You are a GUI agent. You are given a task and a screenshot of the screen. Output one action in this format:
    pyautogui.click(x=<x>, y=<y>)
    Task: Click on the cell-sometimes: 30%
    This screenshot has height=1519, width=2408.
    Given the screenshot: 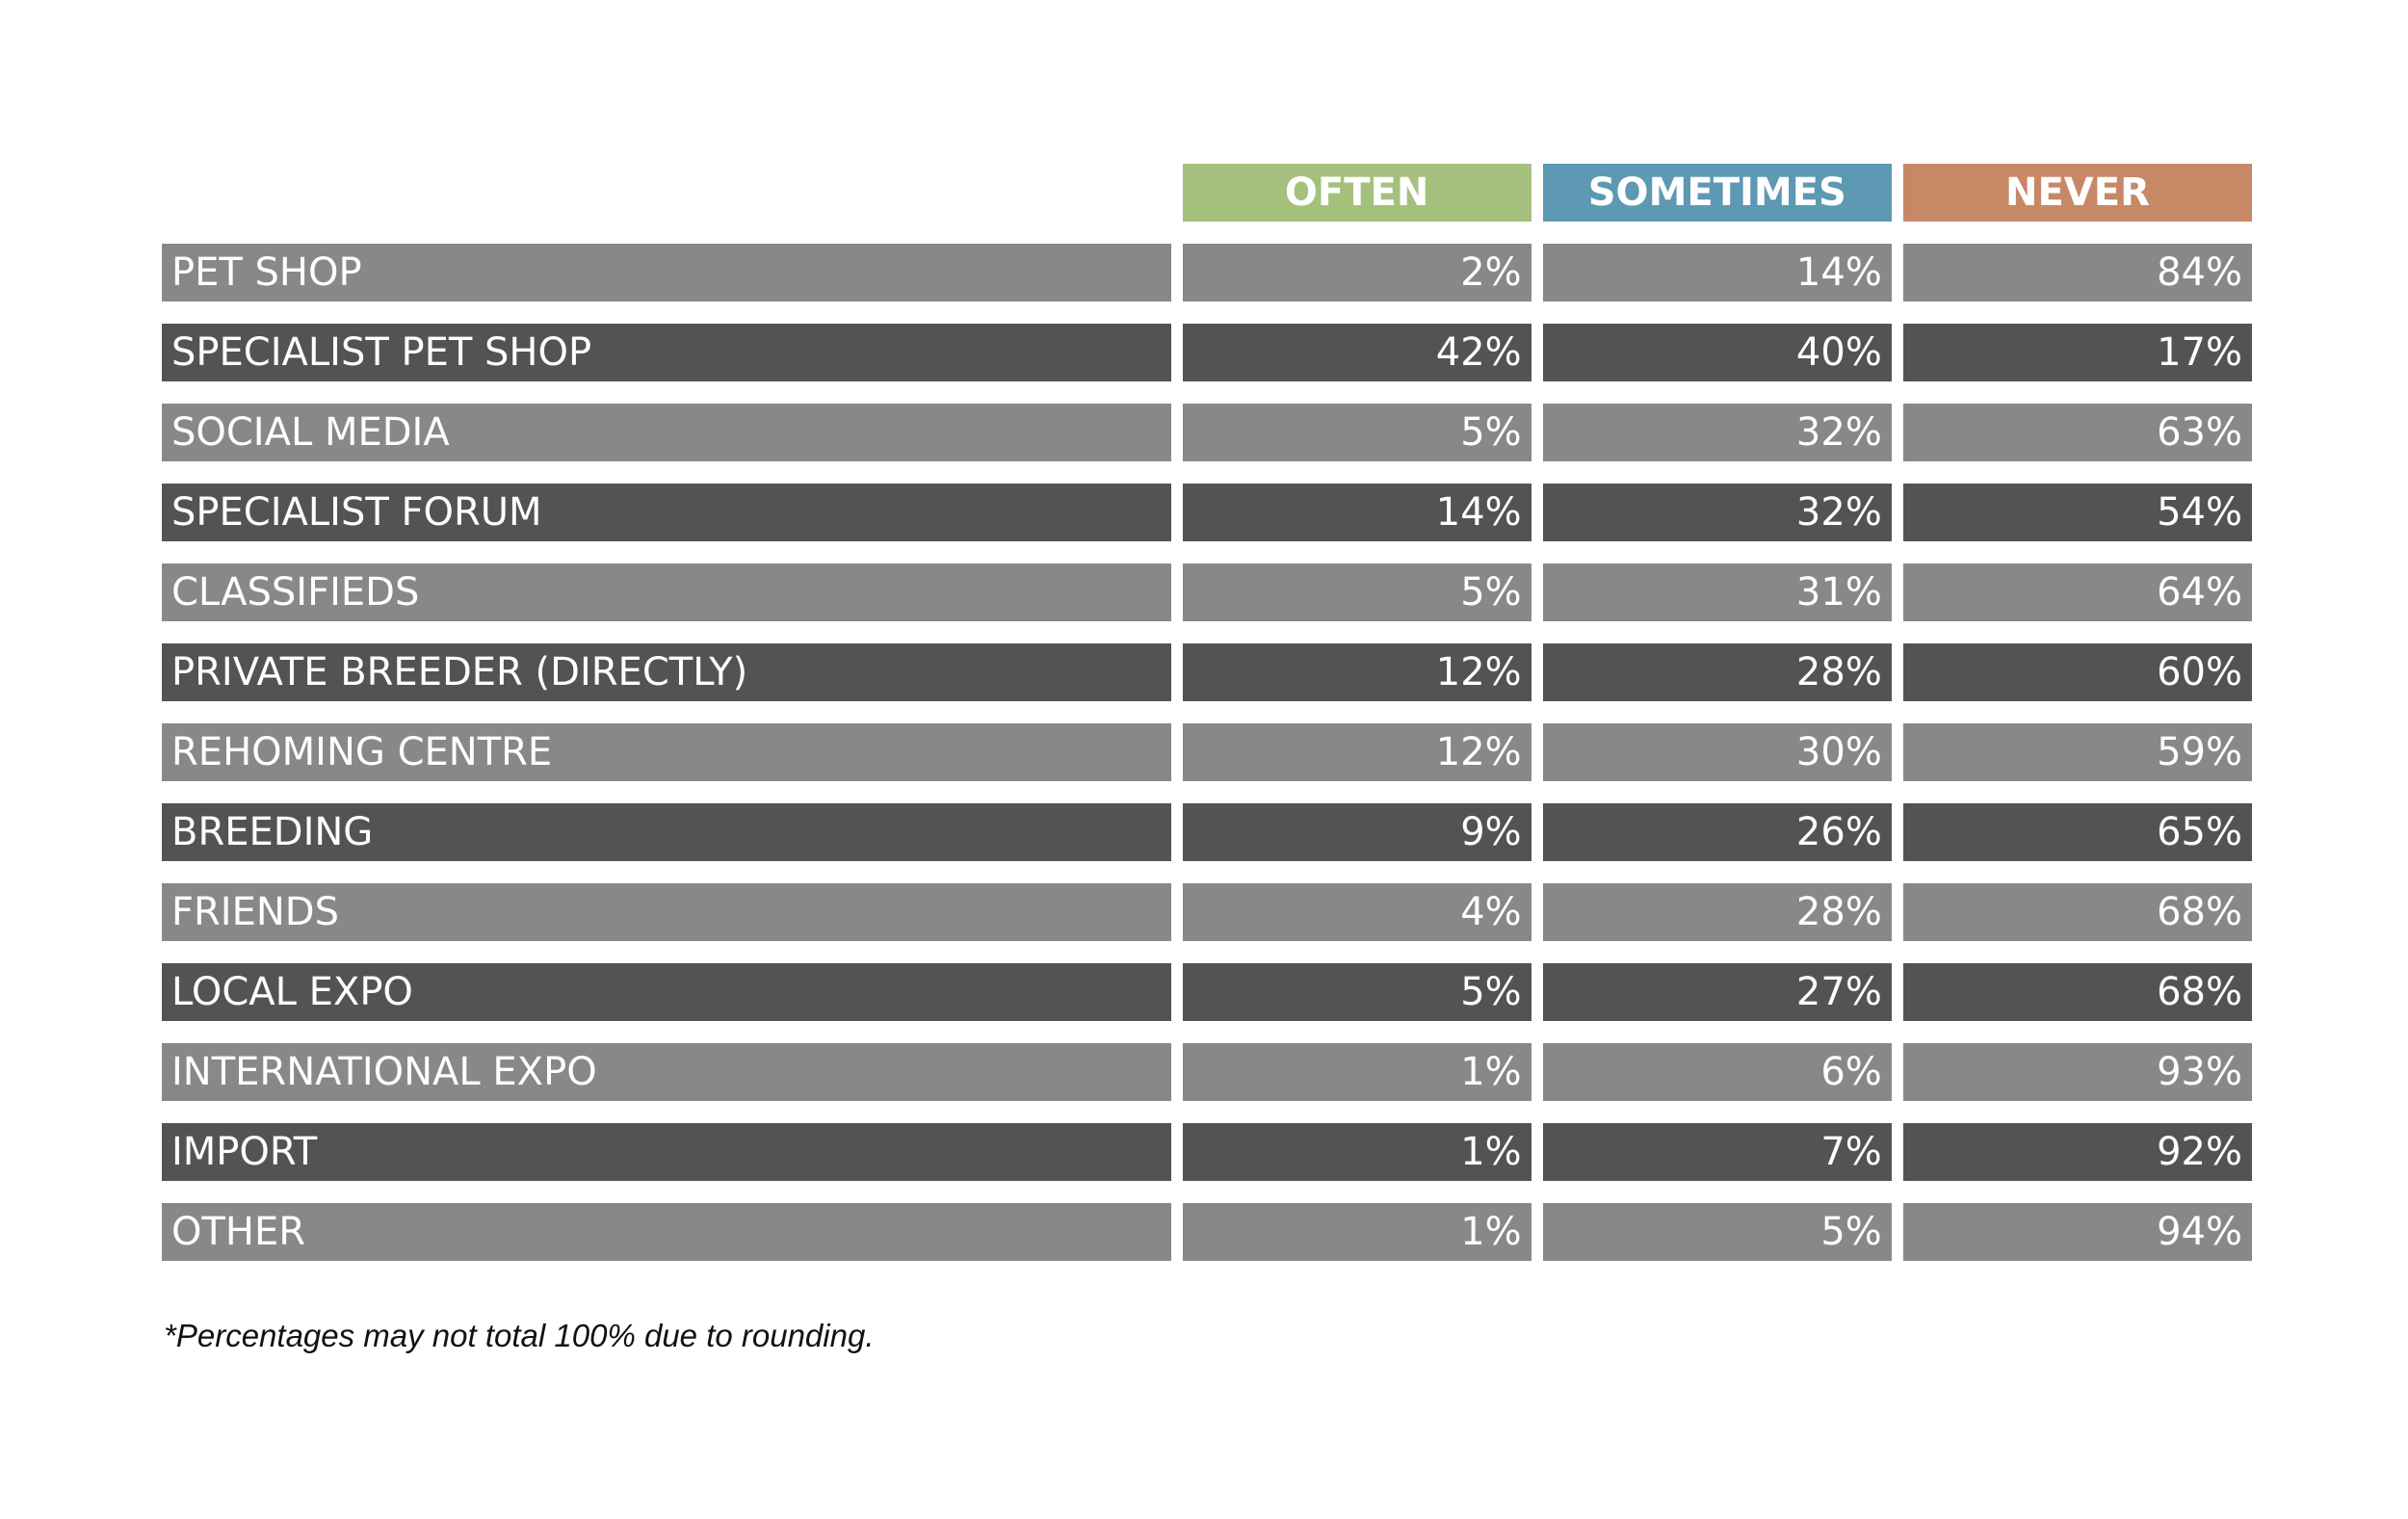 What is the action you would take?
    pyautogui.click(x=1717, y=752)
    